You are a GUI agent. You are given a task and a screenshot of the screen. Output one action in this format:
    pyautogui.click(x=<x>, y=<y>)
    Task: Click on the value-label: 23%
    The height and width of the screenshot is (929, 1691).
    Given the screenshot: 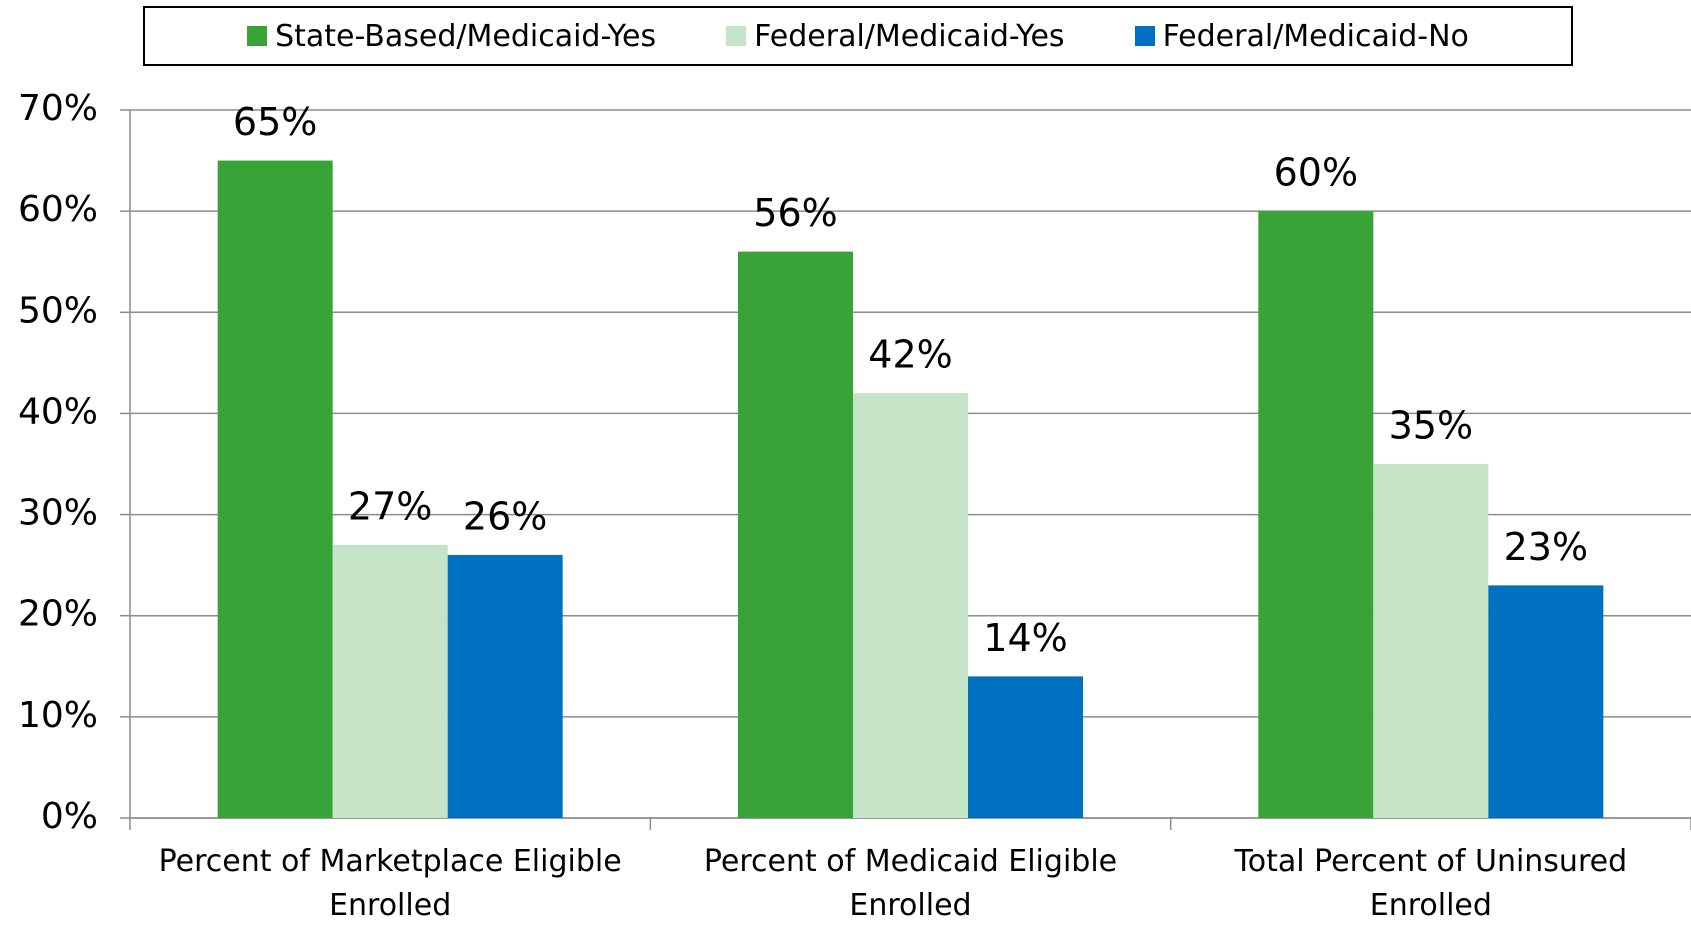 What is the action you would take?
    pyautogui.click(x=1546, y=547)
    